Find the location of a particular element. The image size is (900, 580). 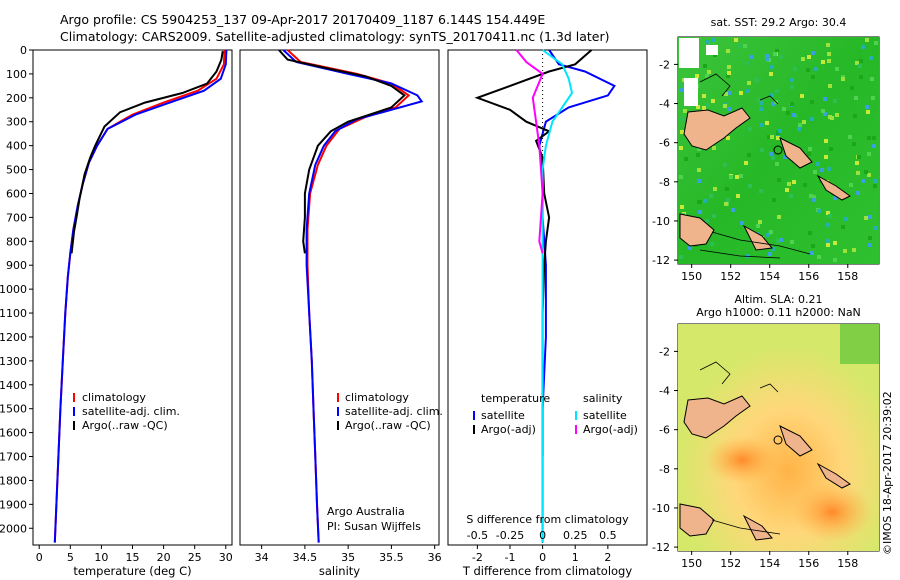

sdiff-tick-label: -0.5 is located at coordinates (477, 535).